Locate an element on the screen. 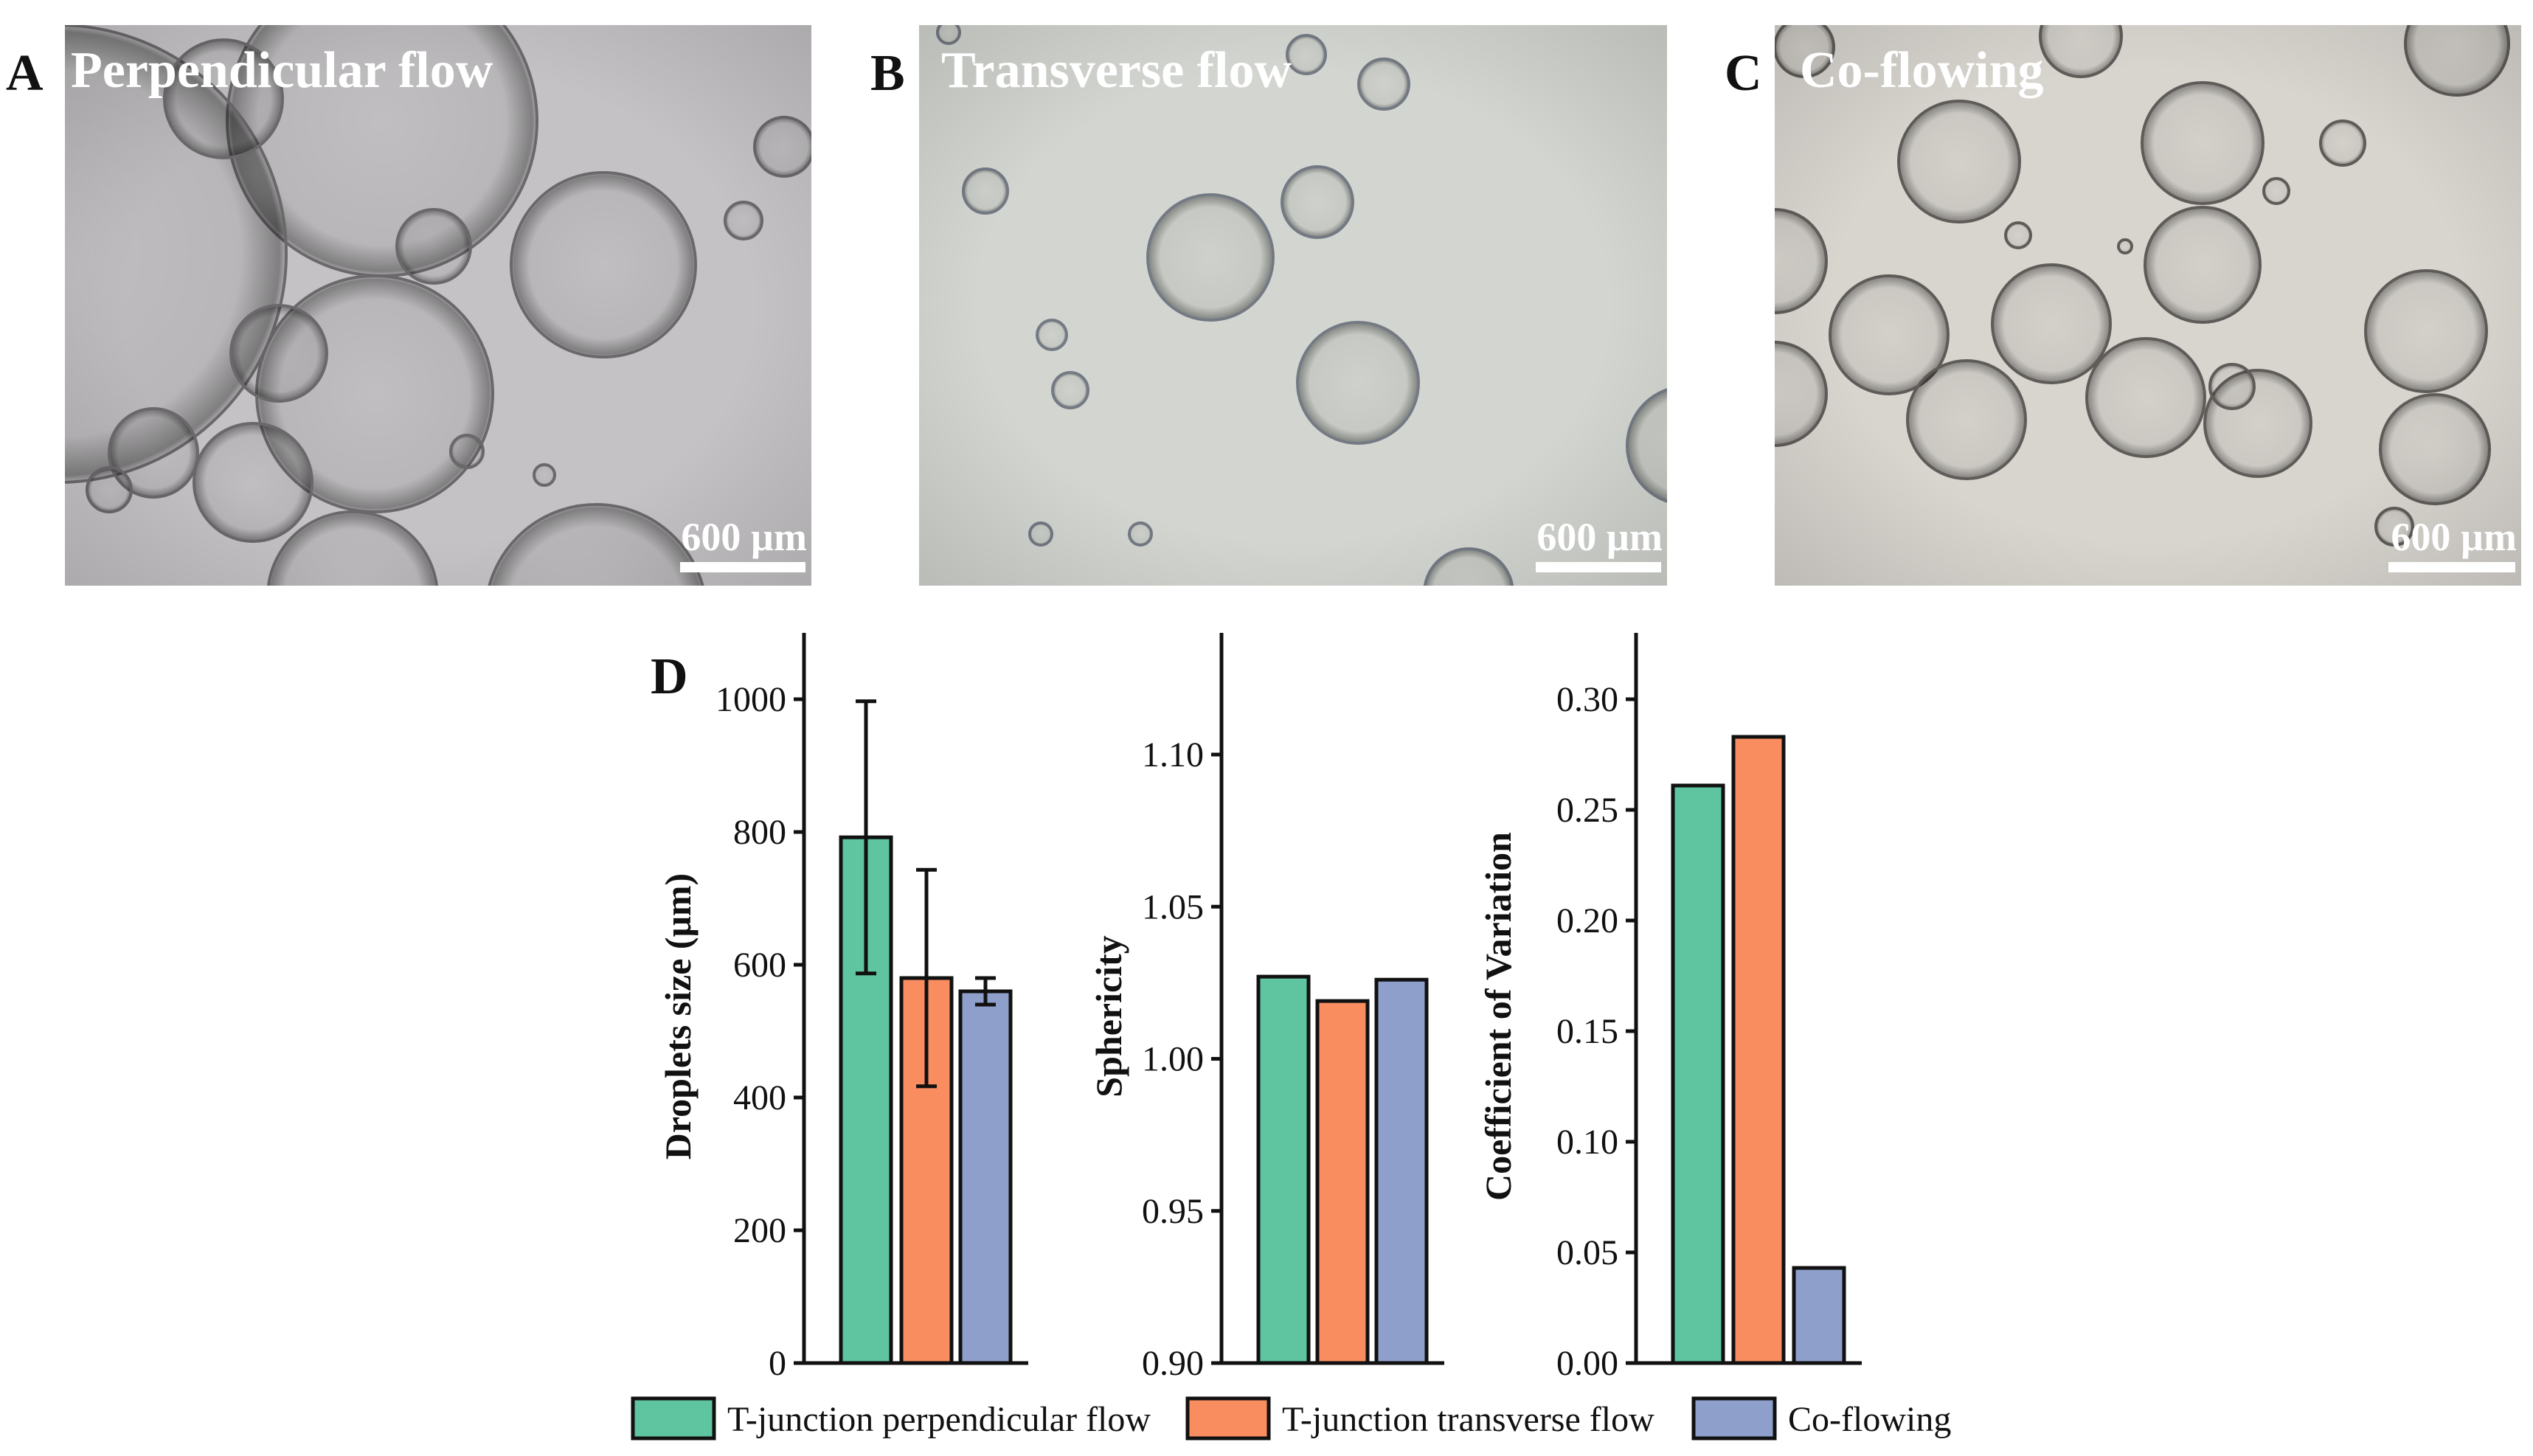  y-tick-label-3-1: 0.05 is located at coordinates (1587, 1252).